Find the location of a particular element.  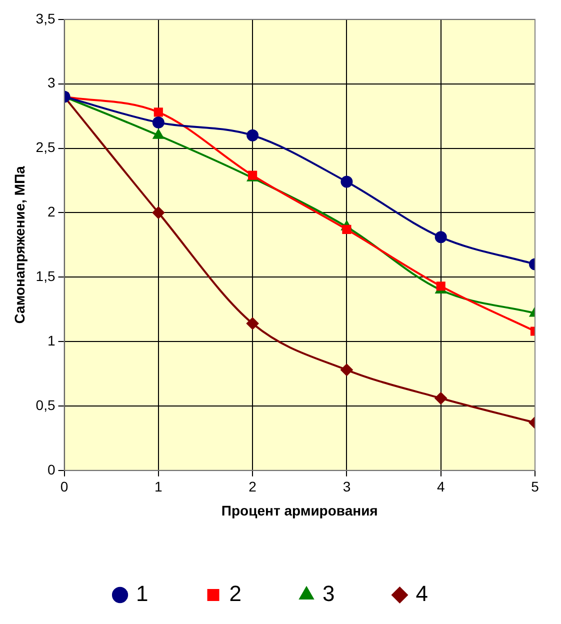

x-tick-label: 2 is located at coordinates (252, 486).